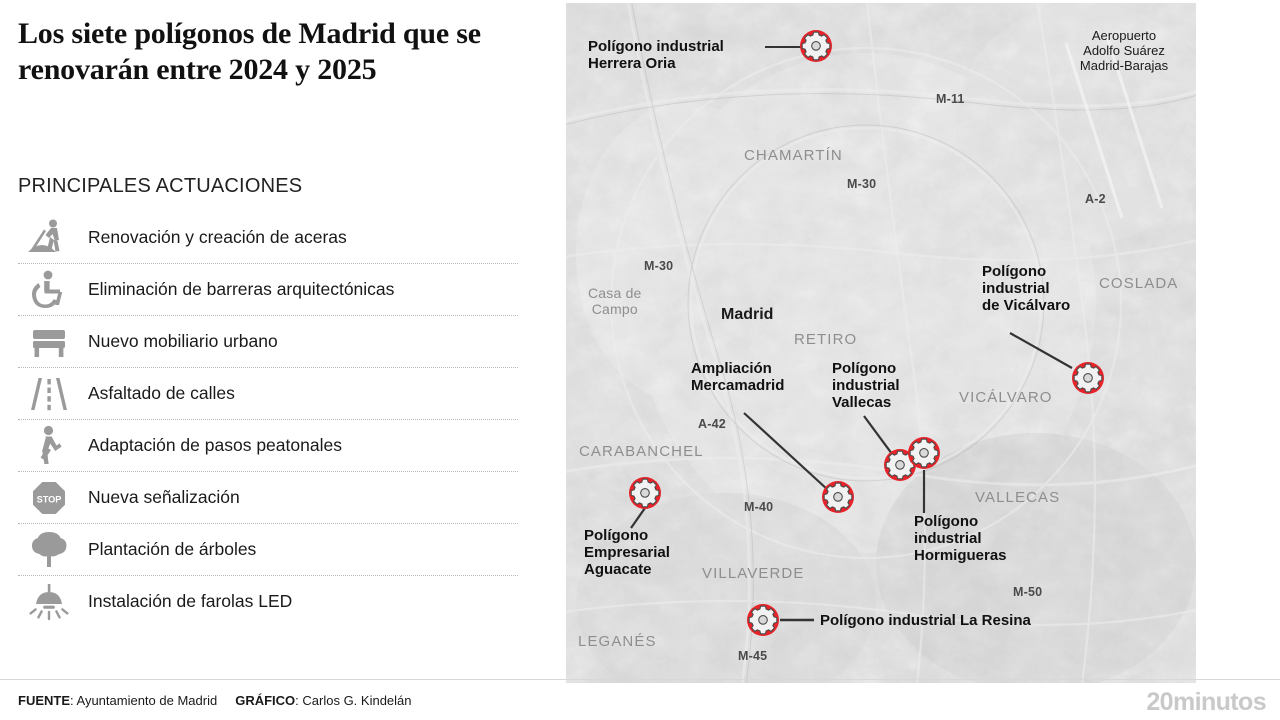  I want to click on map-marker-la-resina, so click(763, 620).